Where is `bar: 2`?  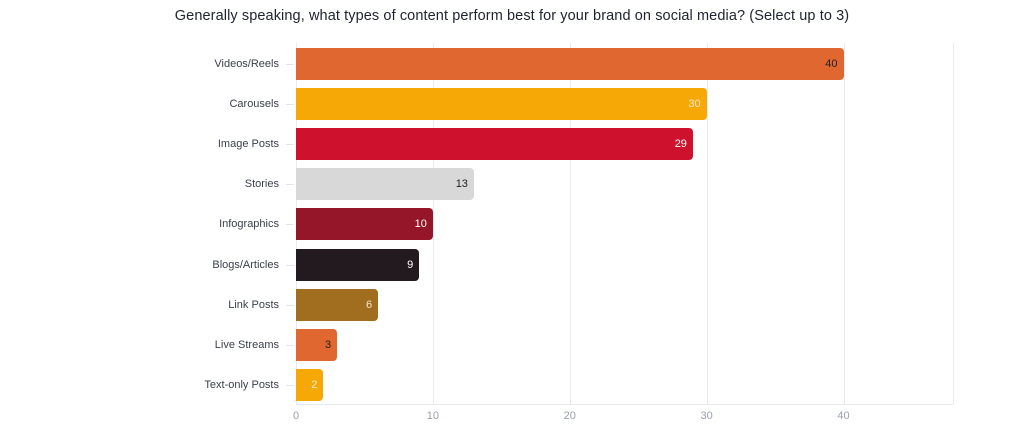 bar: 2 is located at coordinates (310, 385).